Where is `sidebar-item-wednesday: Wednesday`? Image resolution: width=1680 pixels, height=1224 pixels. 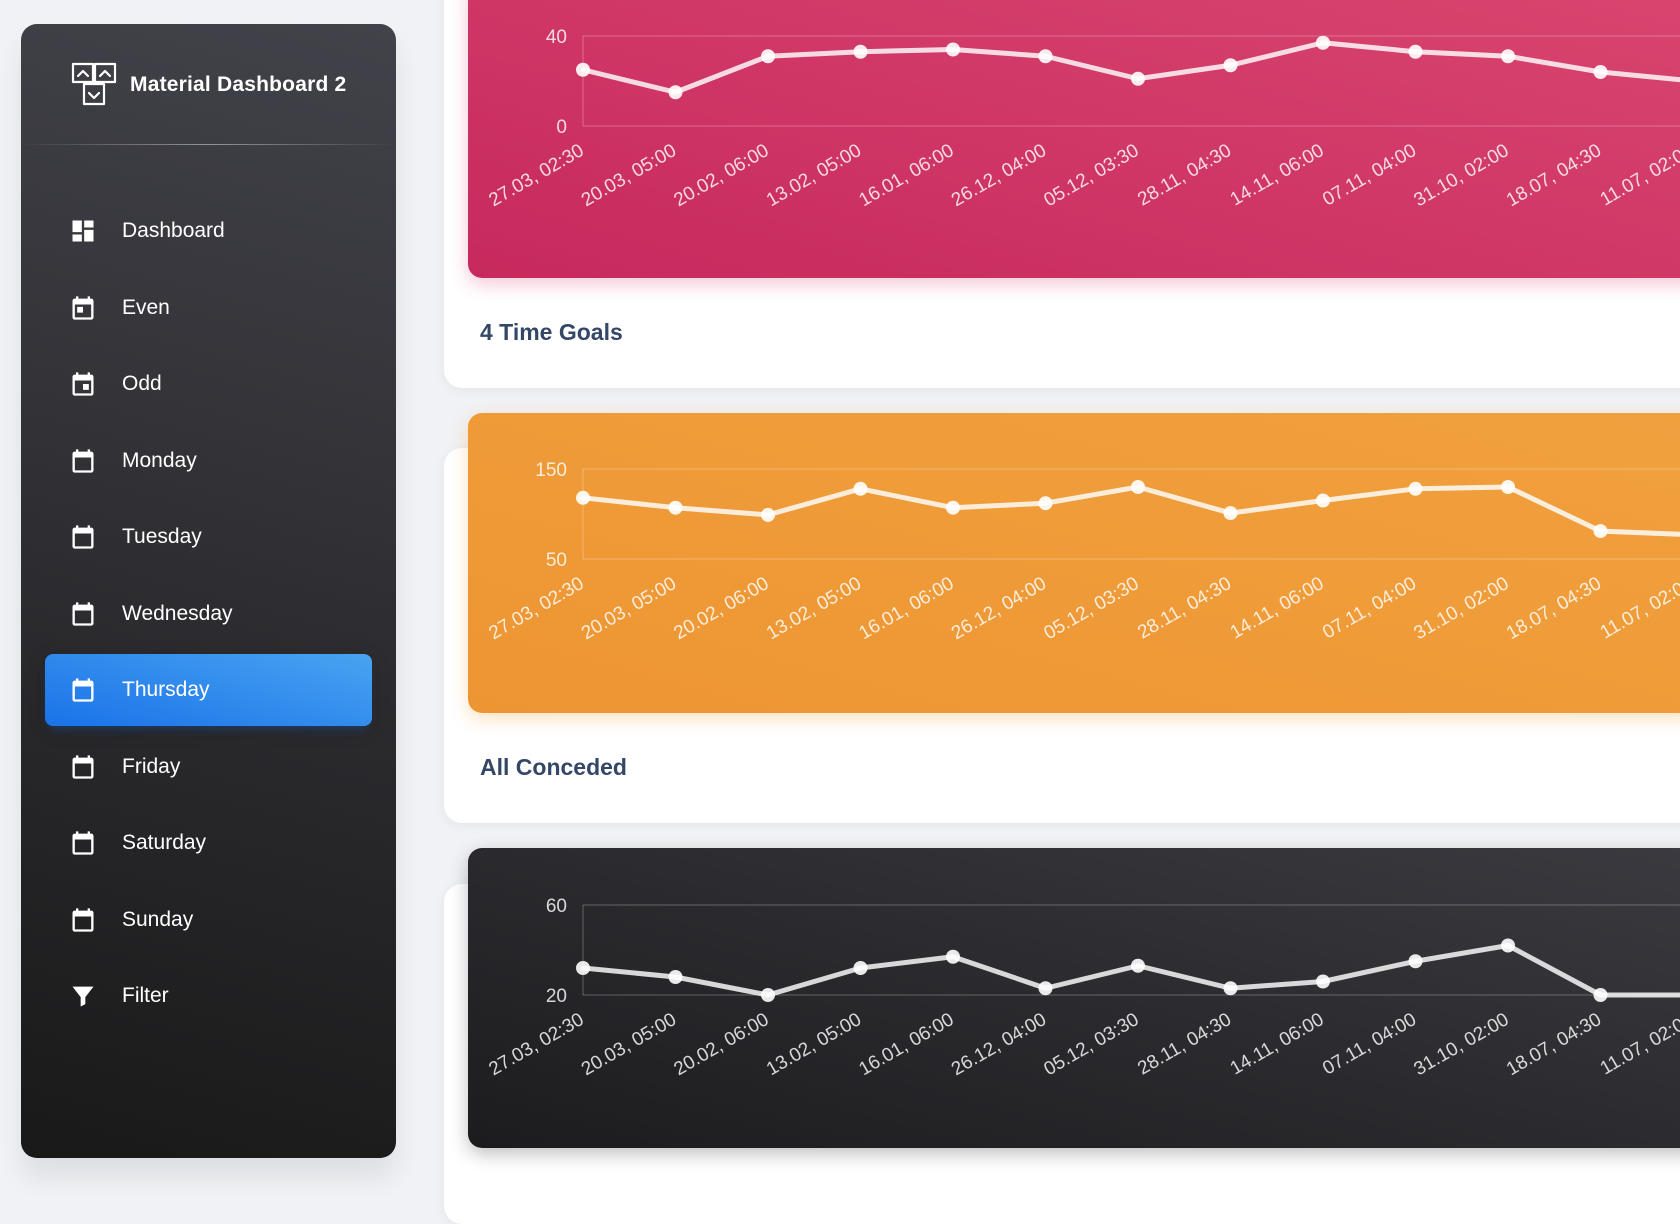 sidebar-item-wednesday: Wednesday is located at coordinates (208, 614).